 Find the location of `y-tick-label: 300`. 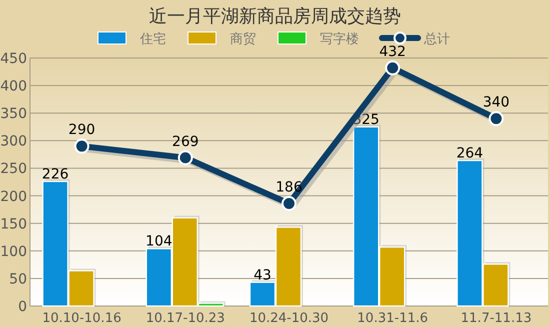

y-tick-label: 300 is located at coordinates (13, 142).